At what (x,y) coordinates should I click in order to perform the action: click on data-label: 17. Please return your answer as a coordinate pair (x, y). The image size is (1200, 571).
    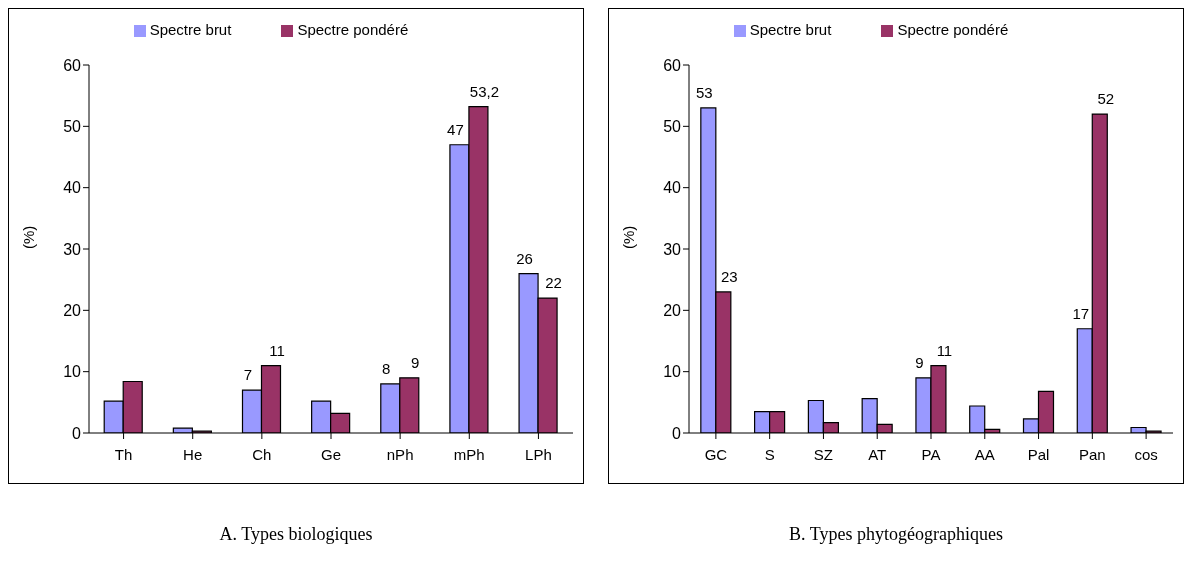
    Looking at the image, I should click on (1081, 313).